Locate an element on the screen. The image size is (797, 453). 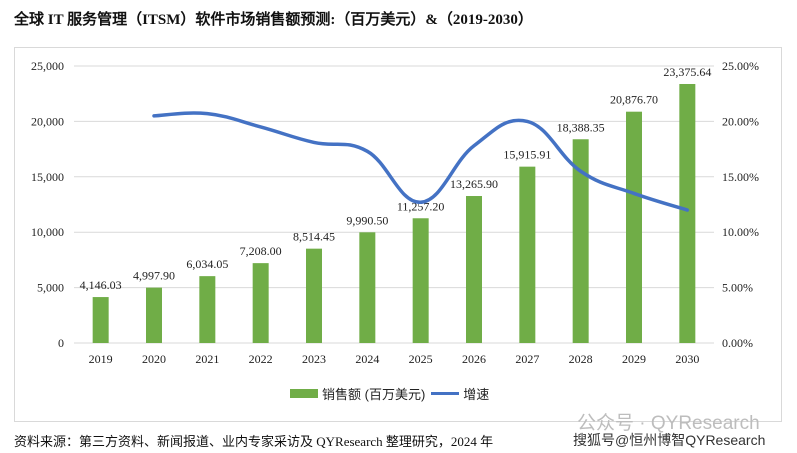
data-label: 11,257.20 is located at coordinates (421, 206).